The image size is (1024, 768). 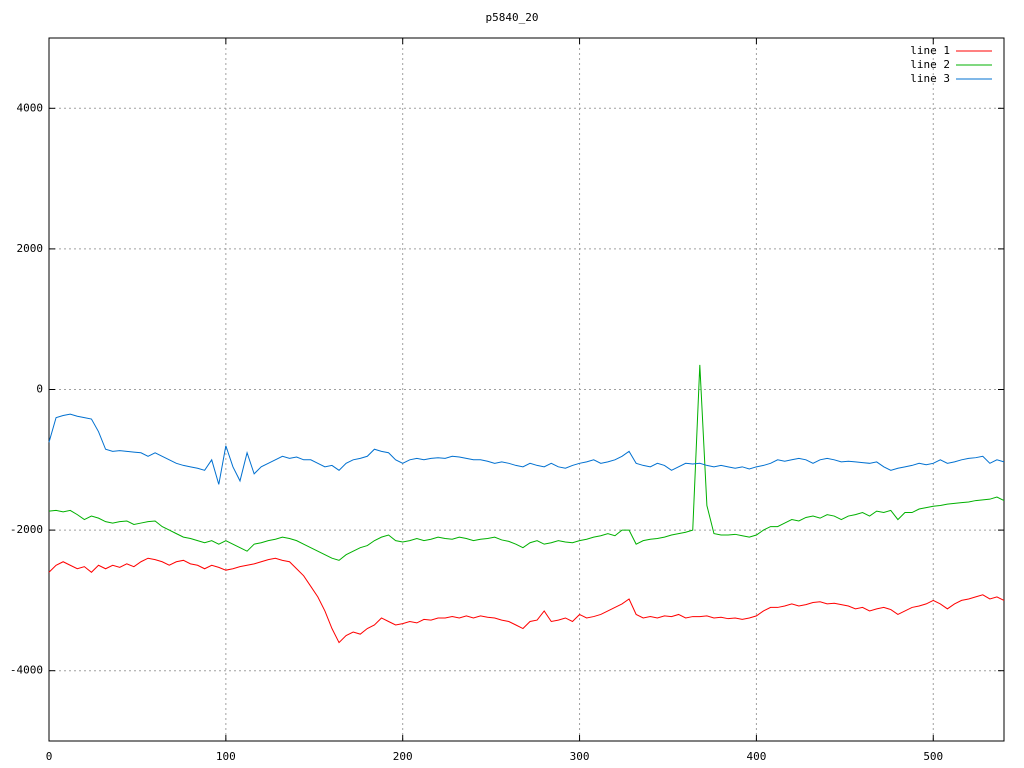 I want to click on y-tick-label: 0, so click(x=39, y=389).